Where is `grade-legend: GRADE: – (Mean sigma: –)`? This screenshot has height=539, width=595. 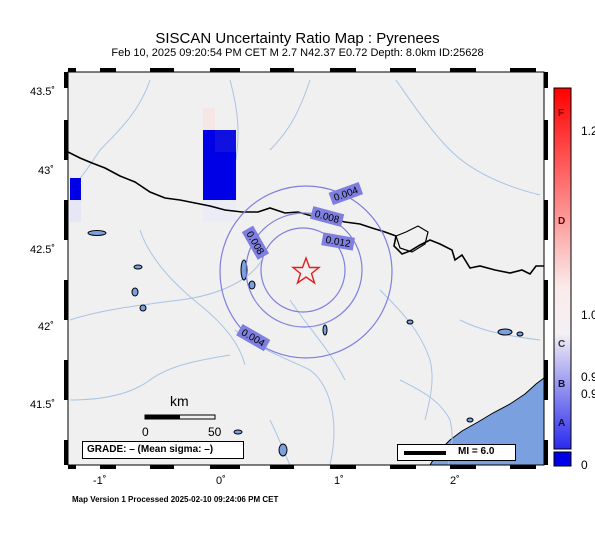
grade-legend: GRADE: – (Mean sigma: –) is located at coordinates (163, 450).